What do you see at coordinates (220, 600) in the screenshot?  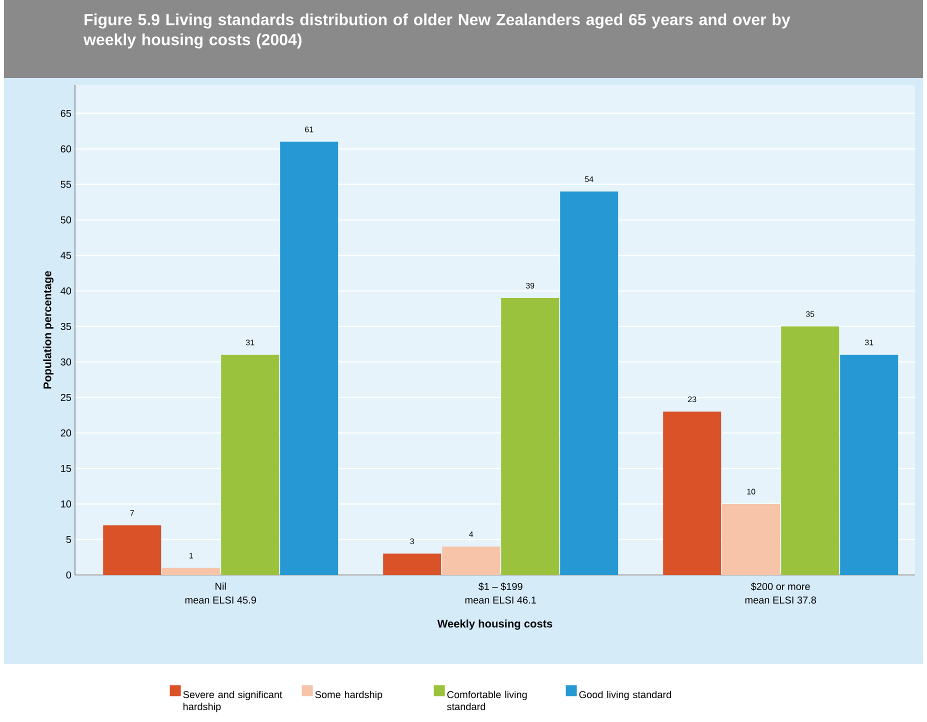 I see `text: mean ELSI 45.9` at bounding box center [220, 600].